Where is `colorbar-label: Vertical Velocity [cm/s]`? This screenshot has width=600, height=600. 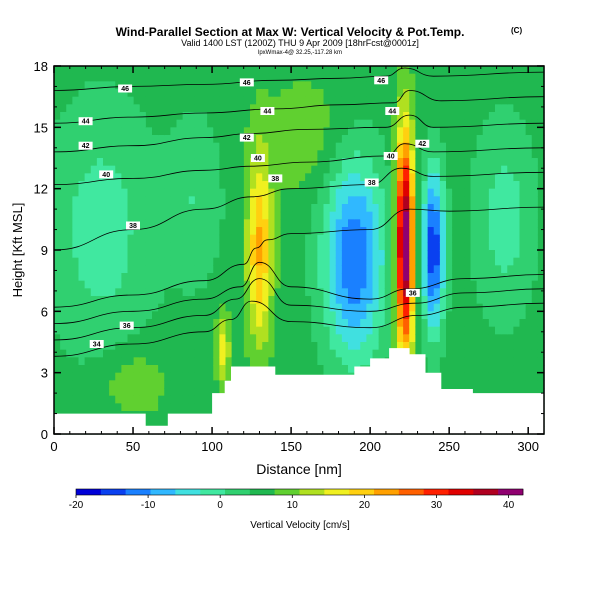 colorbar-label: Vertical Velocity [cm/s] is located at coordinates (300, 525).